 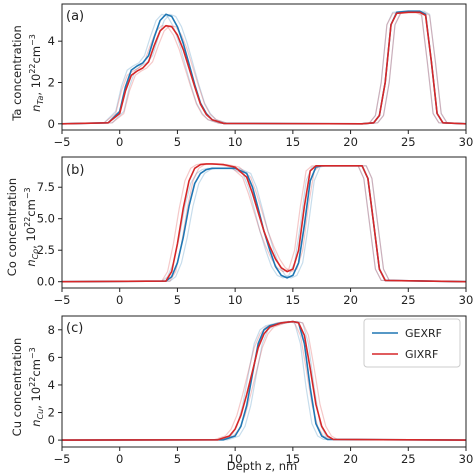 What do you see at coordinates (75, 16) in the screenshot?
I see `panel-a-label: (a)` at bounding box center [75, 16].